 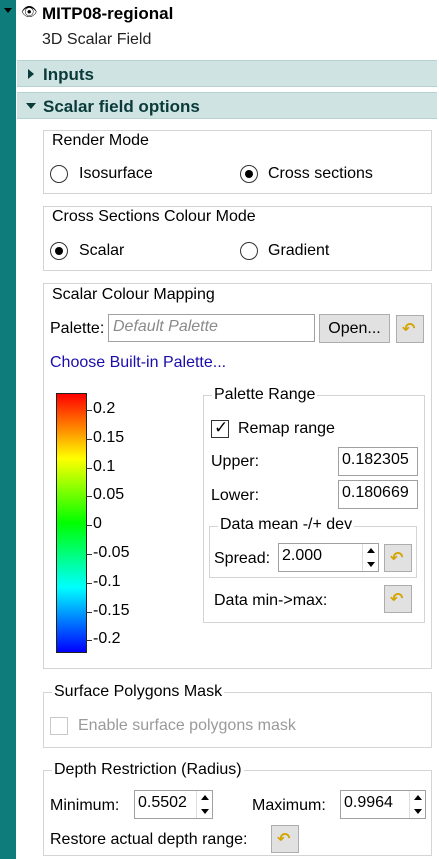 I want to click on lower-label: Lower:, so click(x=235, y=495).